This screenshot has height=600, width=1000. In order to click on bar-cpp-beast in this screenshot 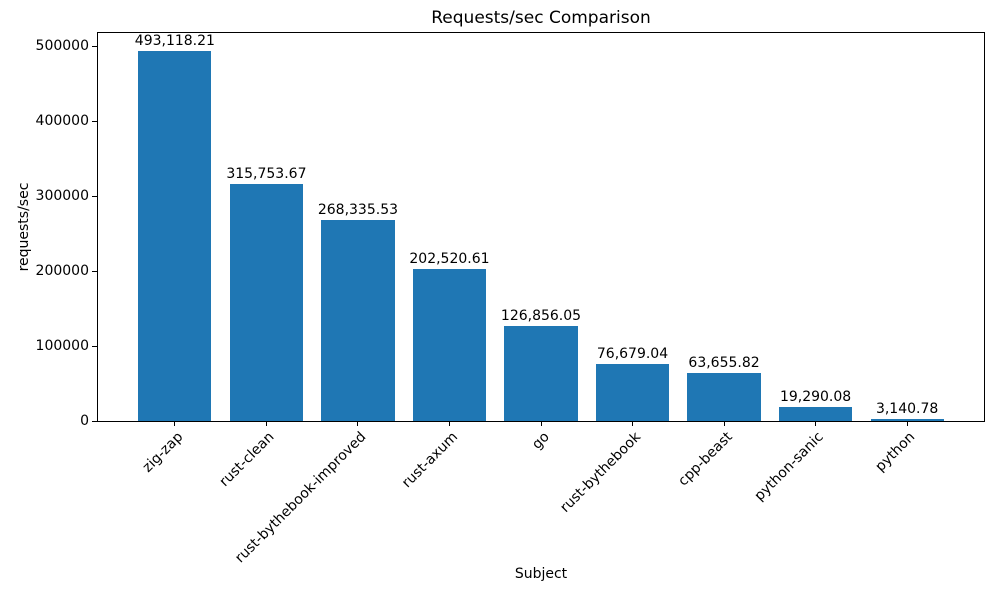, I will do `click(724, 397)`.